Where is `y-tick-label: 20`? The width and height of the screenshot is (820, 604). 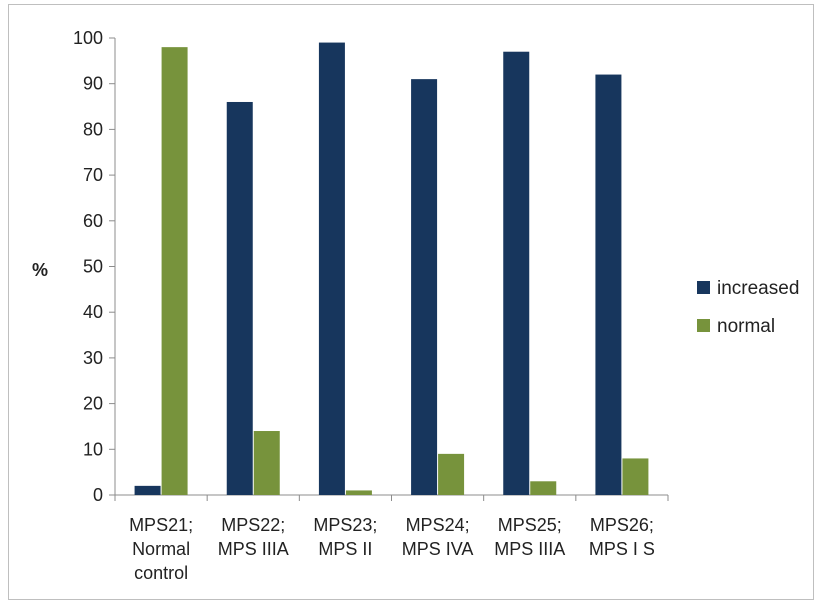 y-tick-label: 20 is located at coordinates (93, 404).